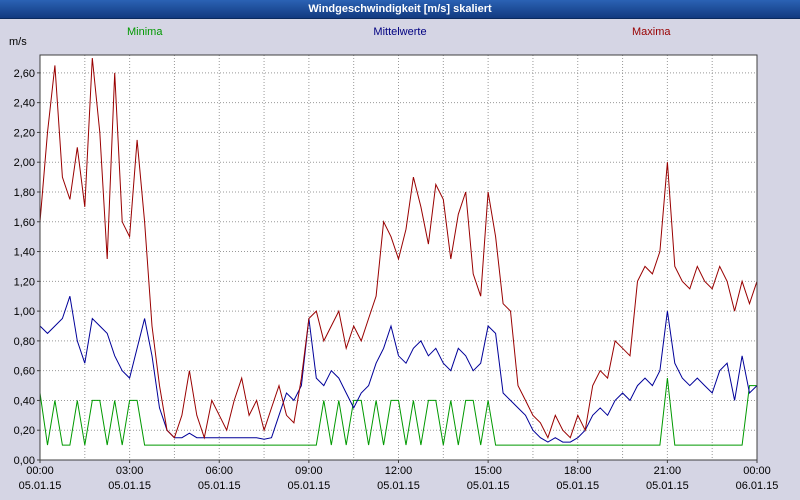  What do you see at coordinates (24, 193) in the screenshot?
I see `y-tick-label: 1,80` at bounding box center [24, 193].